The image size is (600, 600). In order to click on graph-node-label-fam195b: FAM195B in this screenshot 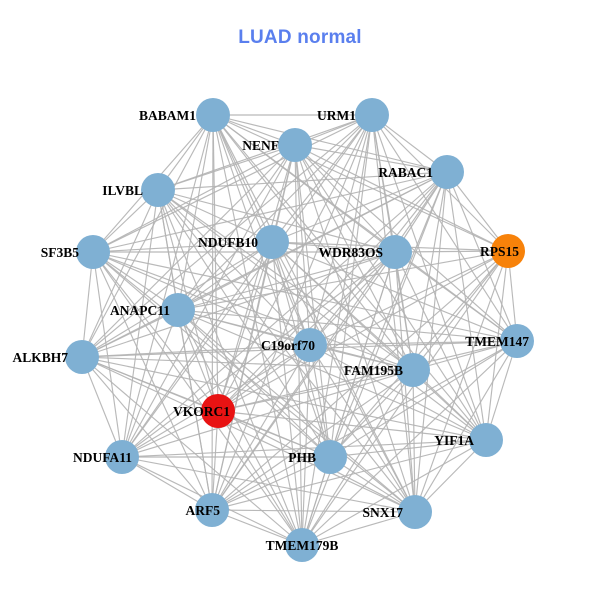, I will do `click(373, 370)`.